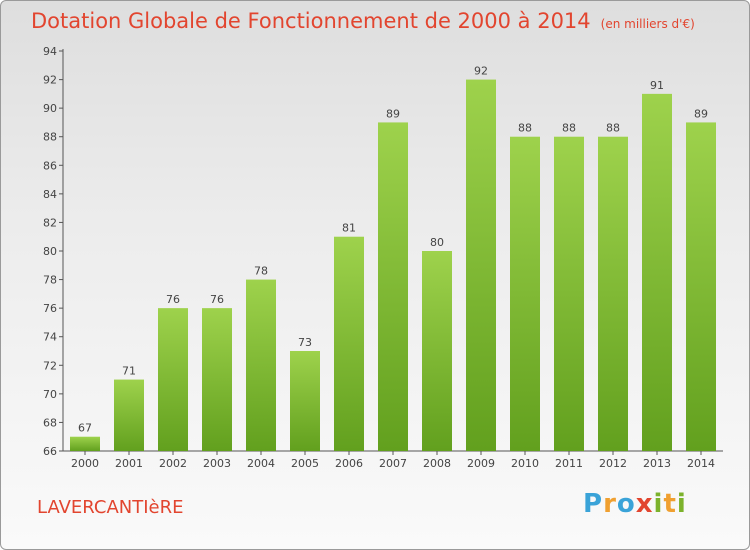 The image size is (750, 550). I want to click on data-label-2012: 88, so click(613, 128).